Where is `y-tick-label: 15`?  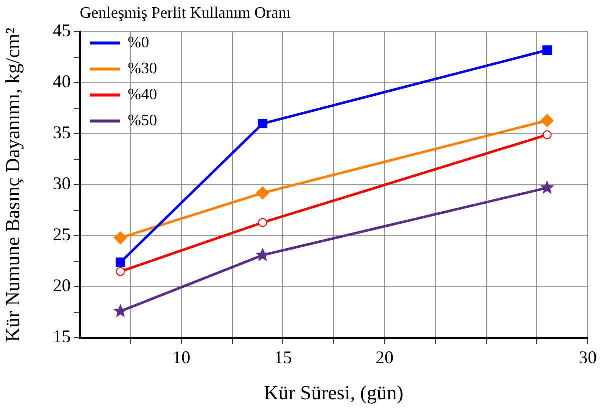 y-tick-label: 15 is located at coordinates (62, 336).